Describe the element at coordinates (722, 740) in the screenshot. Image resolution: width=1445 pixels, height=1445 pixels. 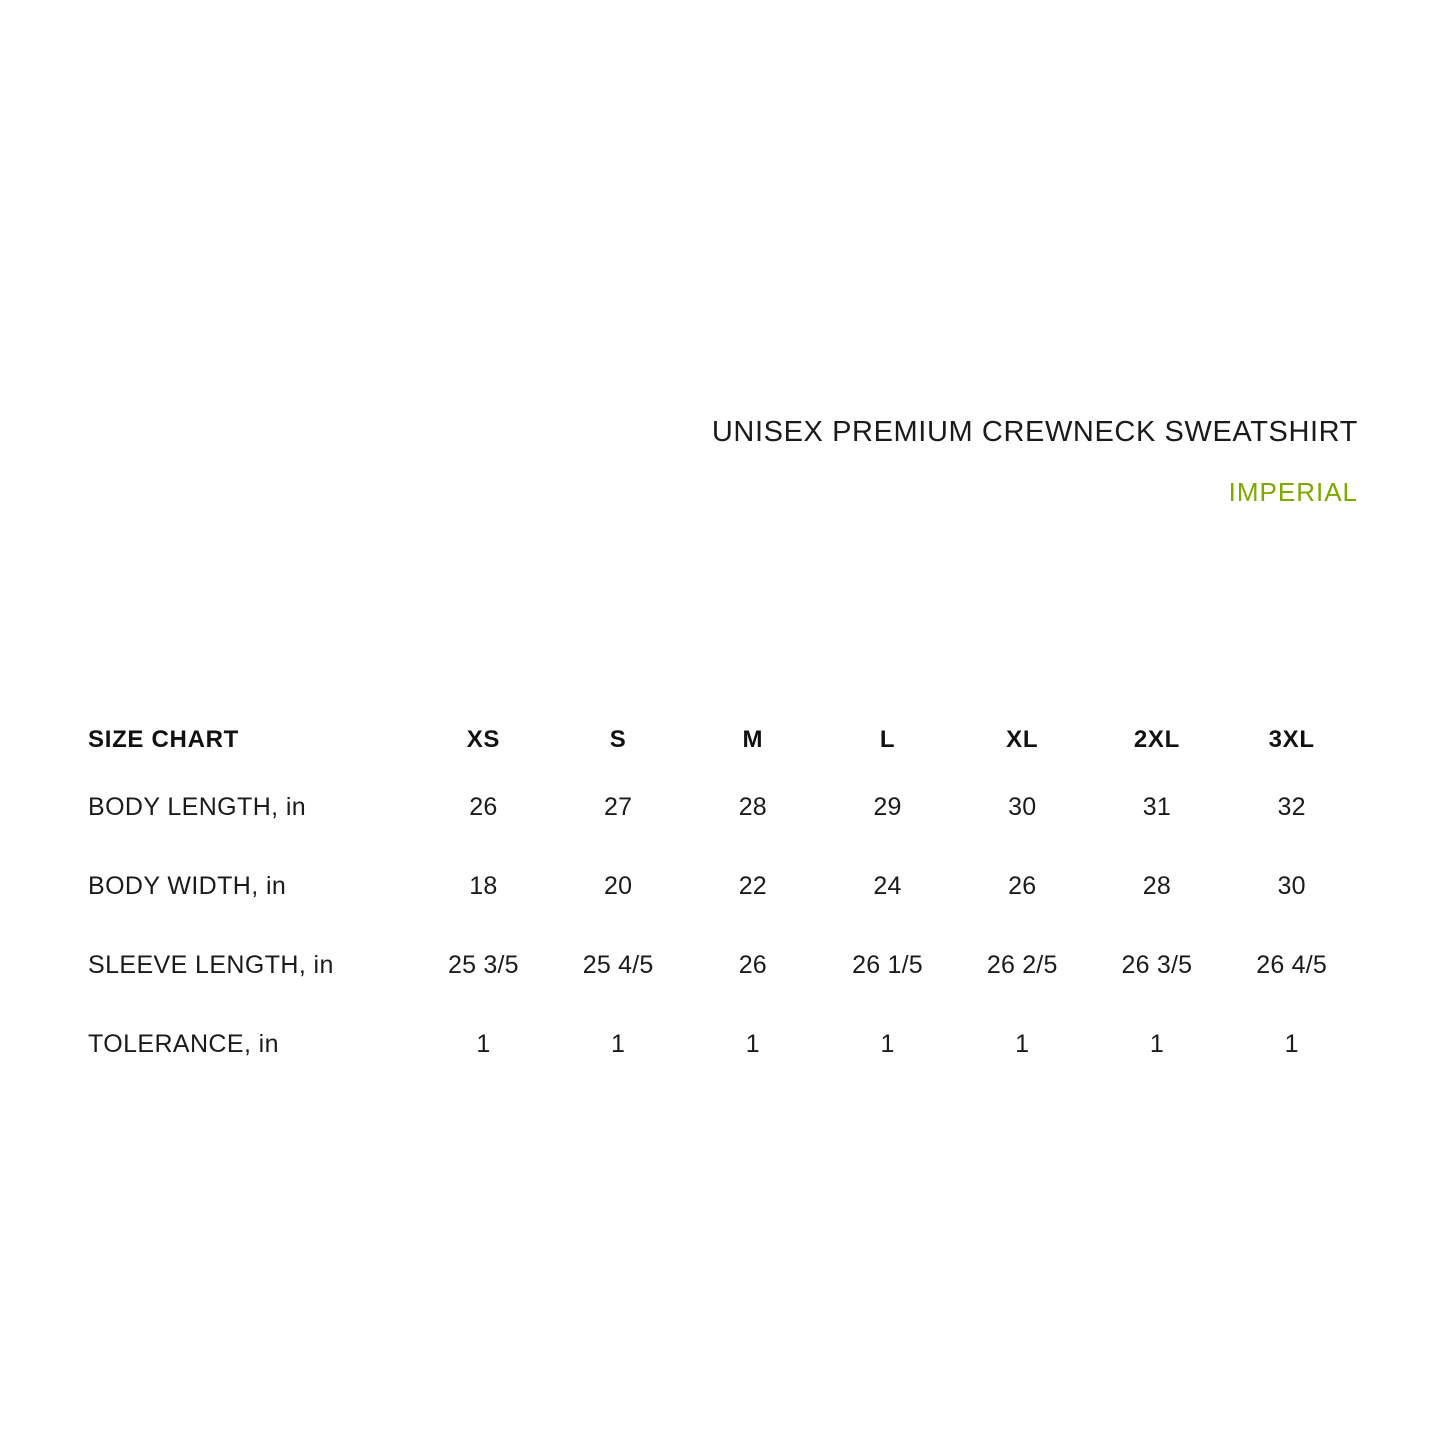
I see `table-header-row: SIZE CHART XS S M L XL 2XL 3XL` at that location.